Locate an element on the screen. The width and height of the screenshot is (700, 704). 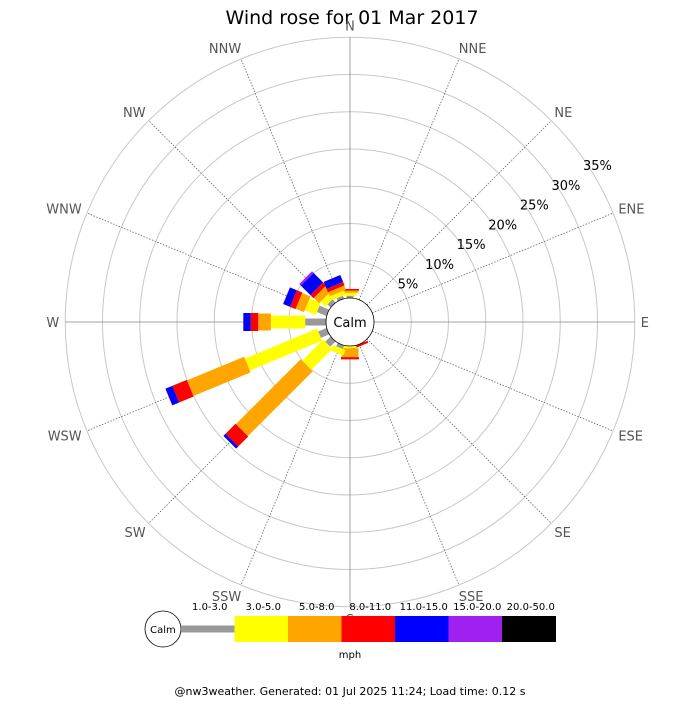
spoke-nw is located at coordinates (241, 213).